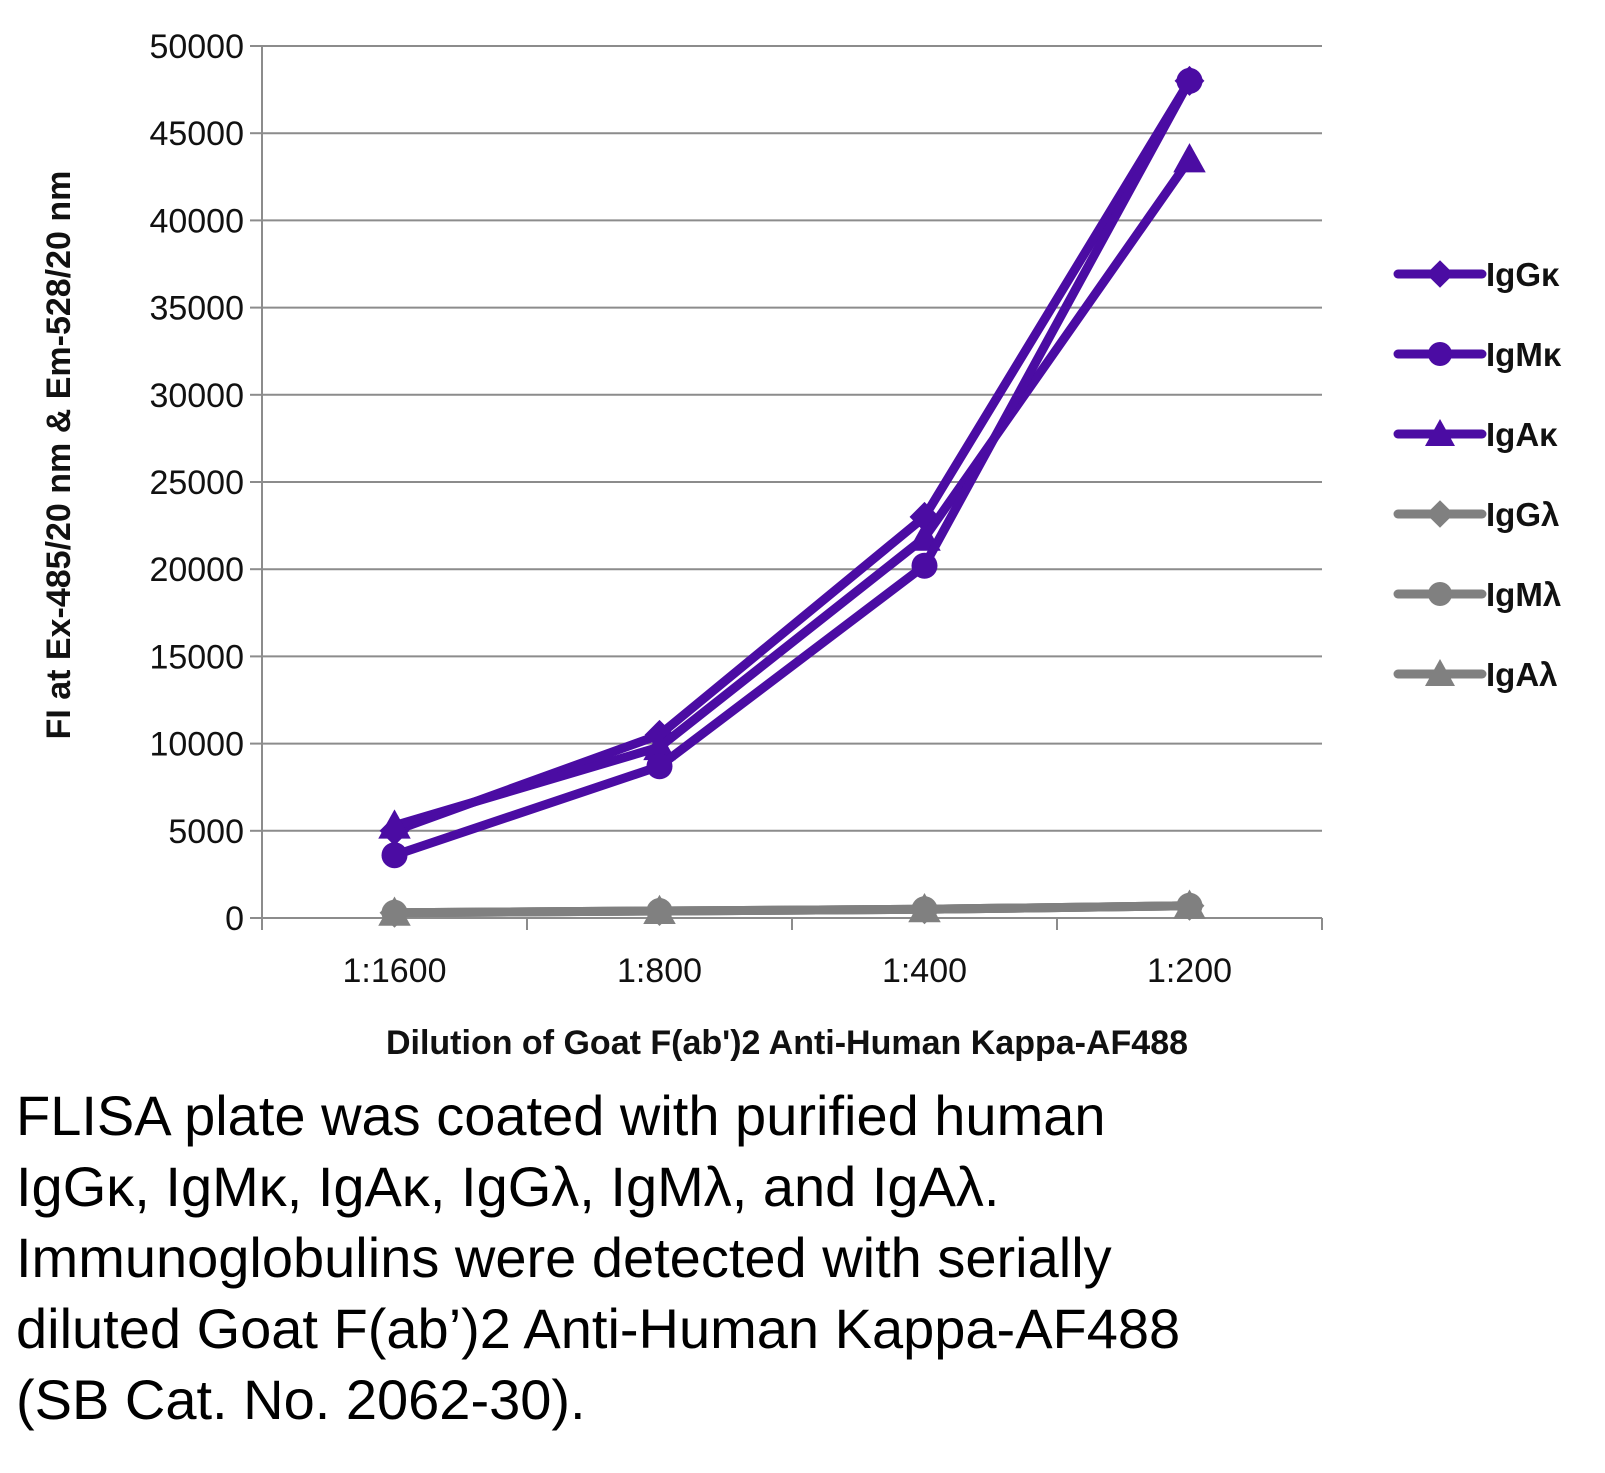 This screenshot has width=1605, height=1473. I want to click on series-line, so click(792, 909).